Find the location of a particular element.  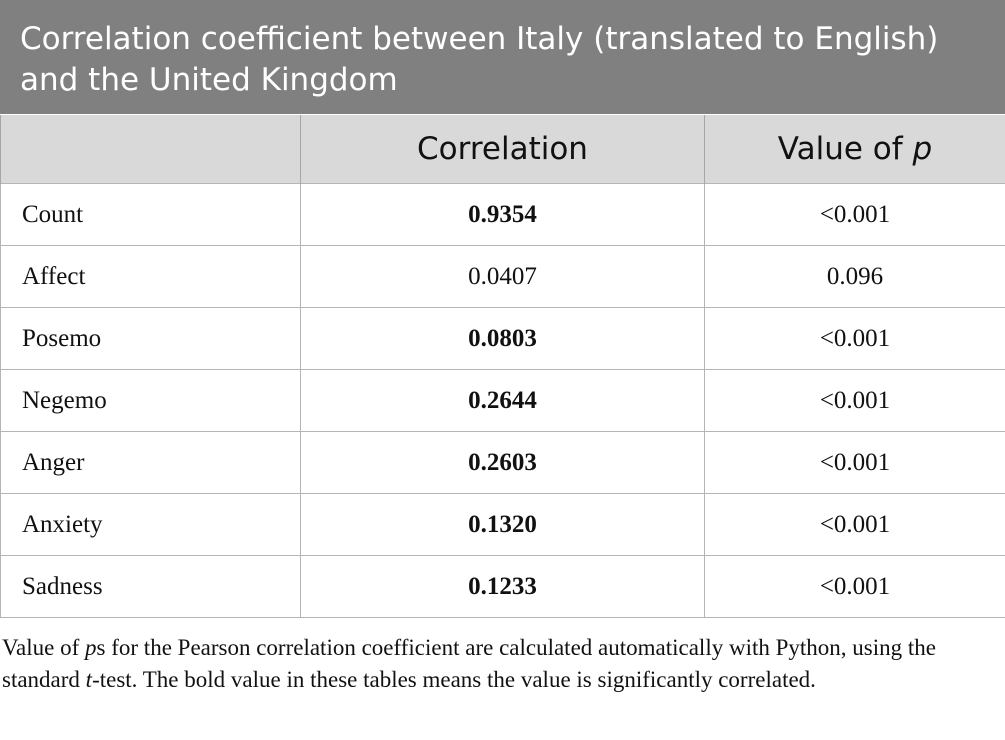

header-p-italic: p is located at coordinates (922, 149).